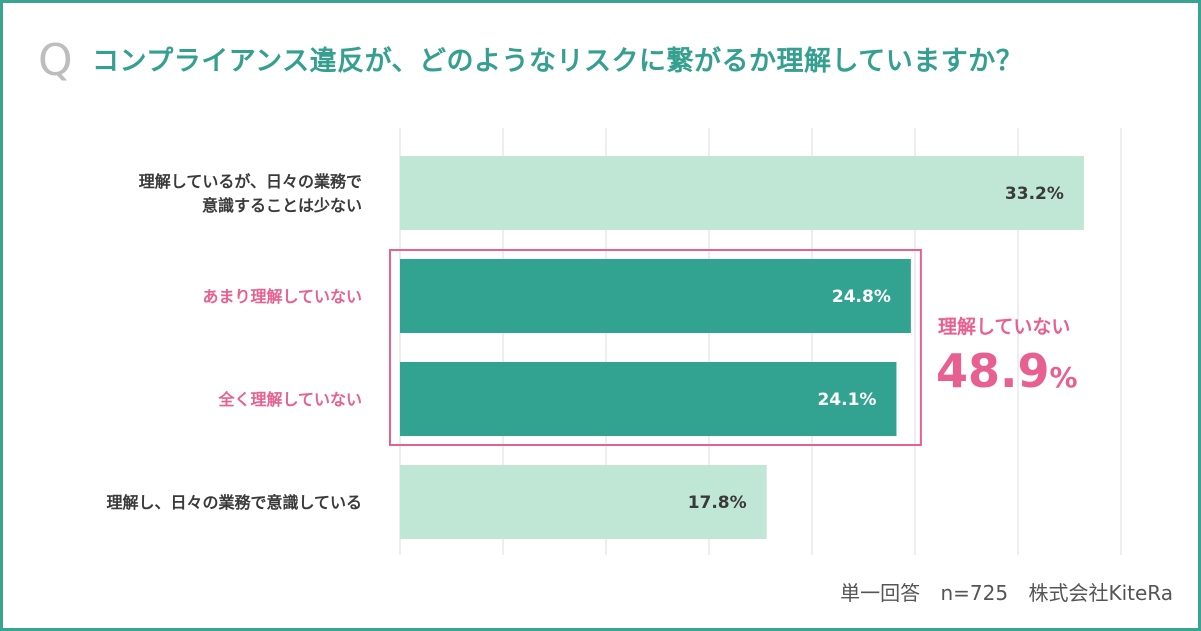 This screenshot has width=1201, height=631. What do you see at coordinates (234, 502) in the screenshot?
I see `category-label: 理解し、日々の業務で意識している` at bounding box center [234, 502].